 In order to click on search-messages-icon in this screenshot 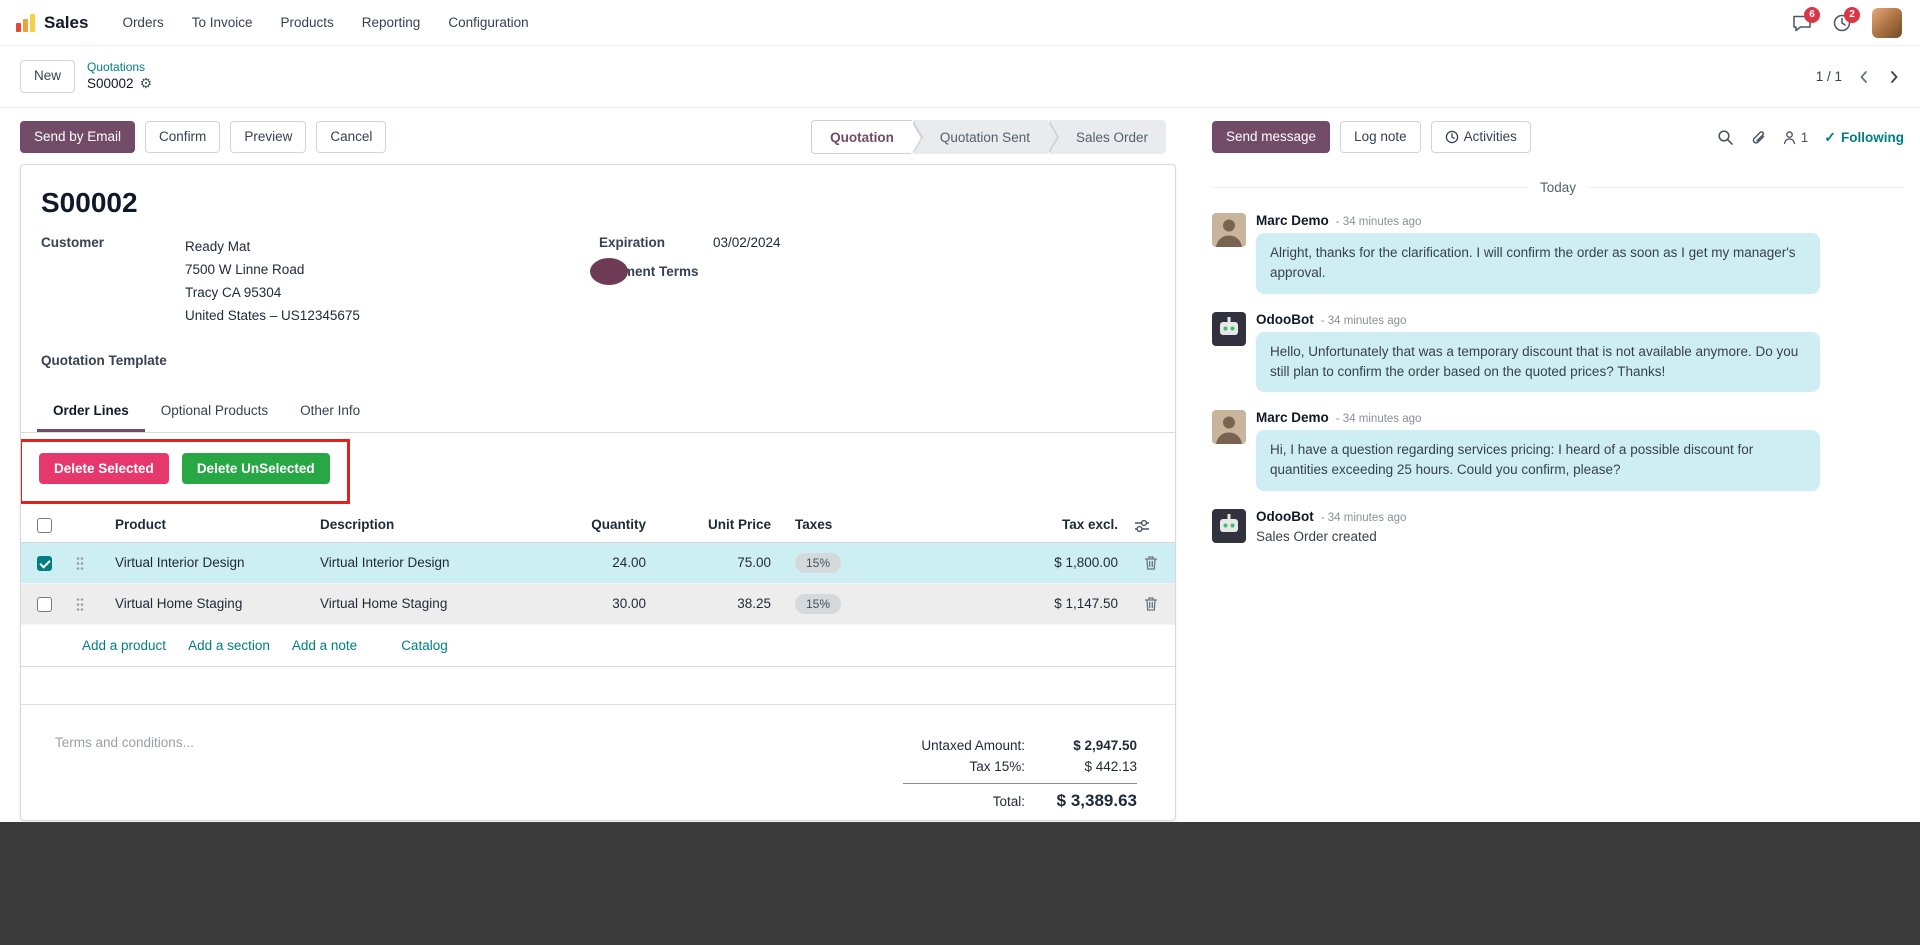, I will do `click(1725, 137)`.